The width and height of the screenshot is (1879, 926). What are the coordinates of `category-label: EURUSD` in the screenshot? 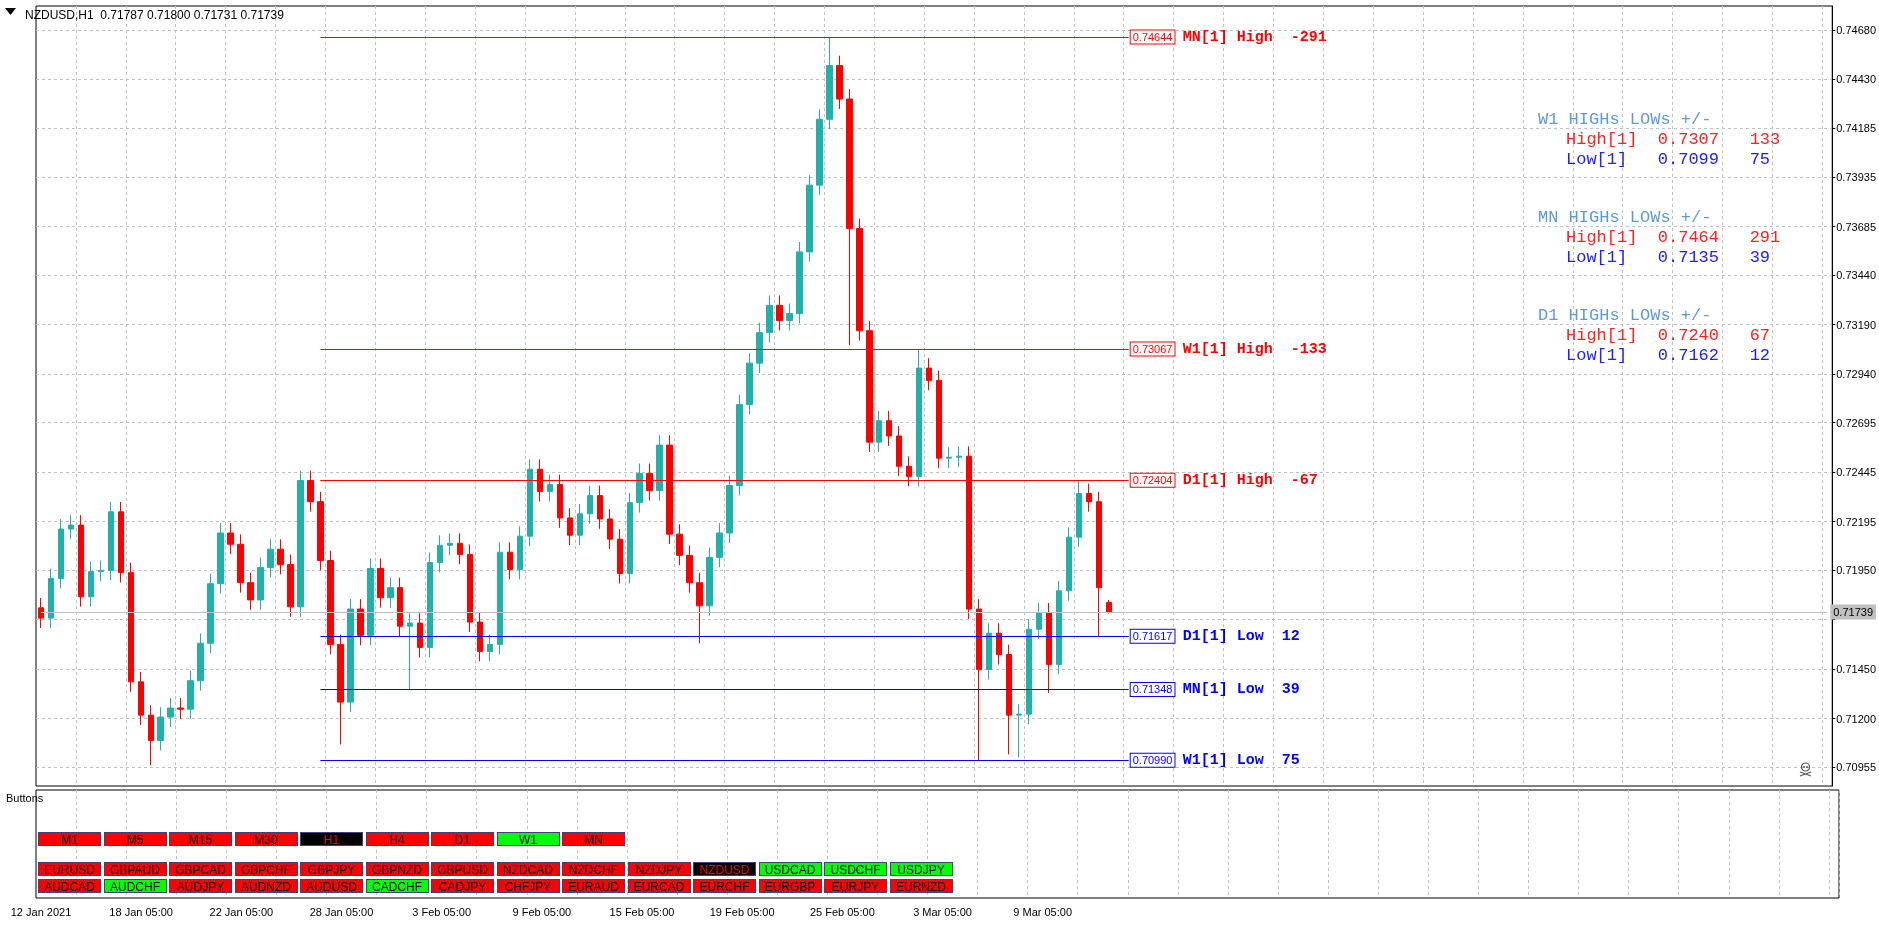 It's located at (69, 869).